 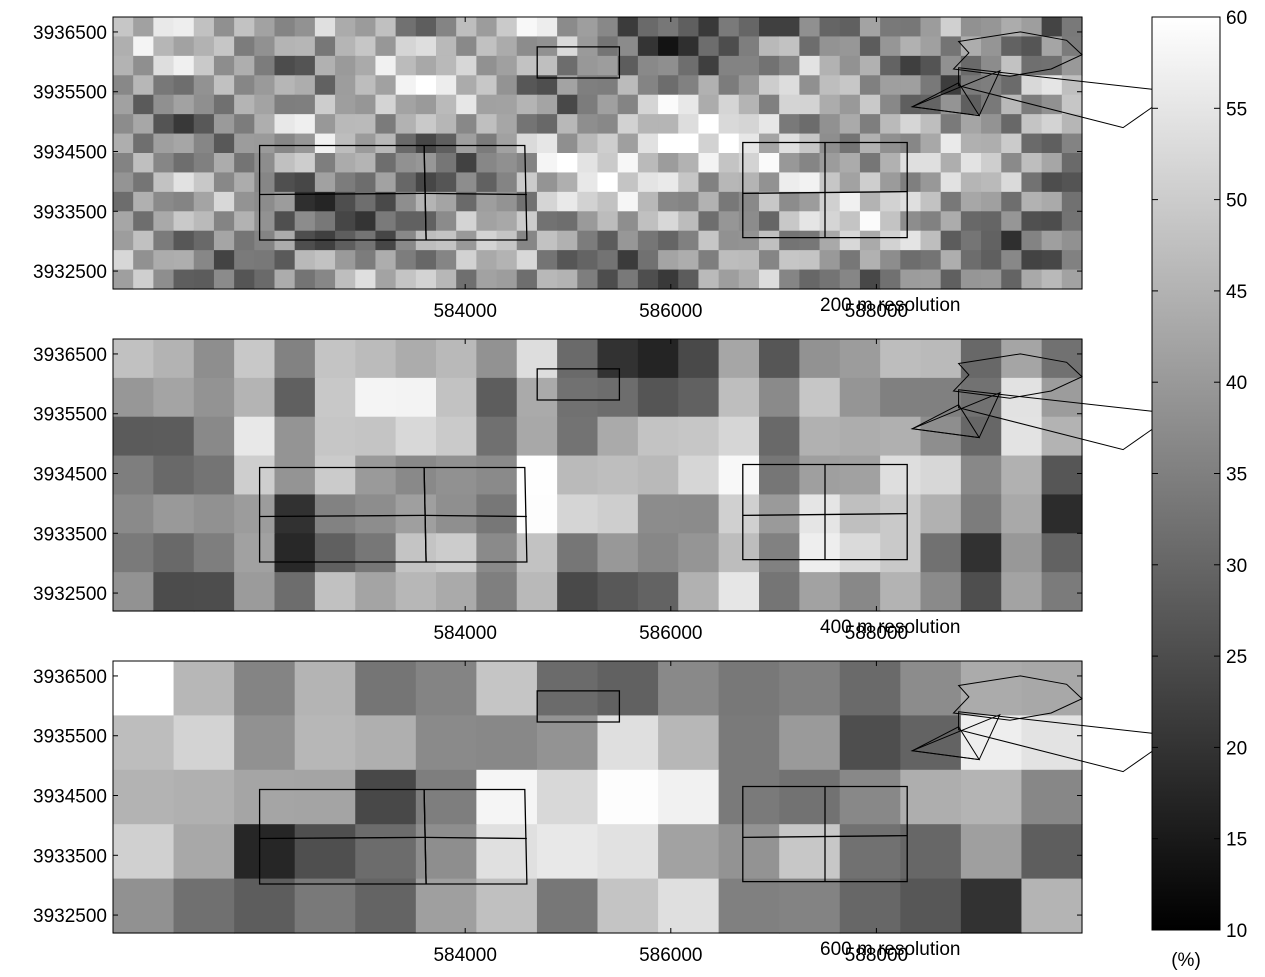 I want to click on panel-resolution-label: 200 m resolution, so click(x=890, y=305).